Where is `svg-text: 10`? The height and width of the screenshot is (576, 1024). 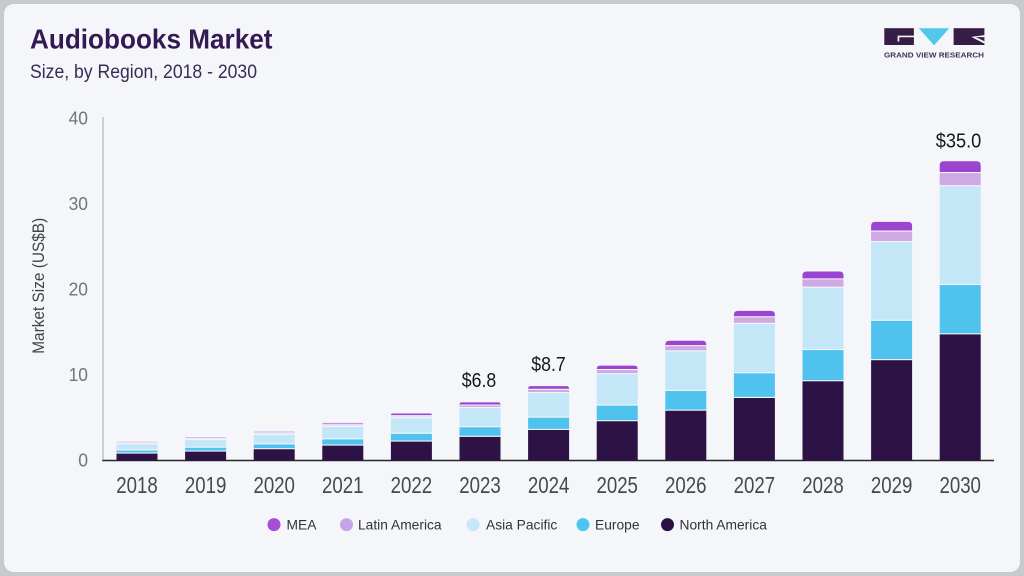
svg-text: 10 is located at coordinates (78, 375).